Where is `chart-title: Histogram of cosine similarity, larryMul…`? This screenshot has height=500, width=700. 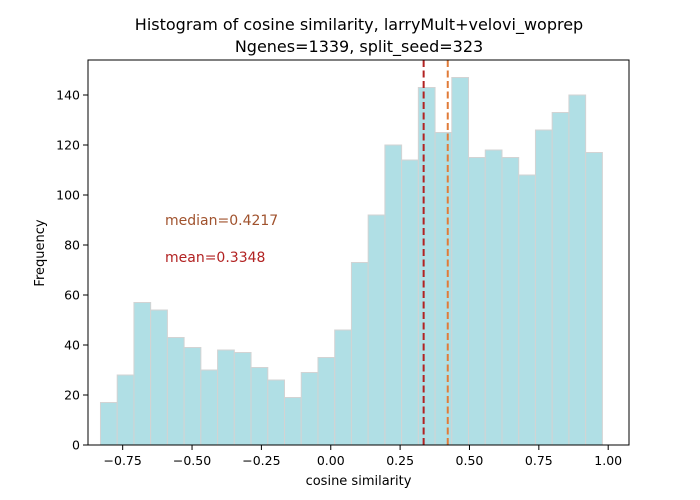 chart-title: Histogram of cosine similarity, larryMul… is located at coordinates (359, 25).